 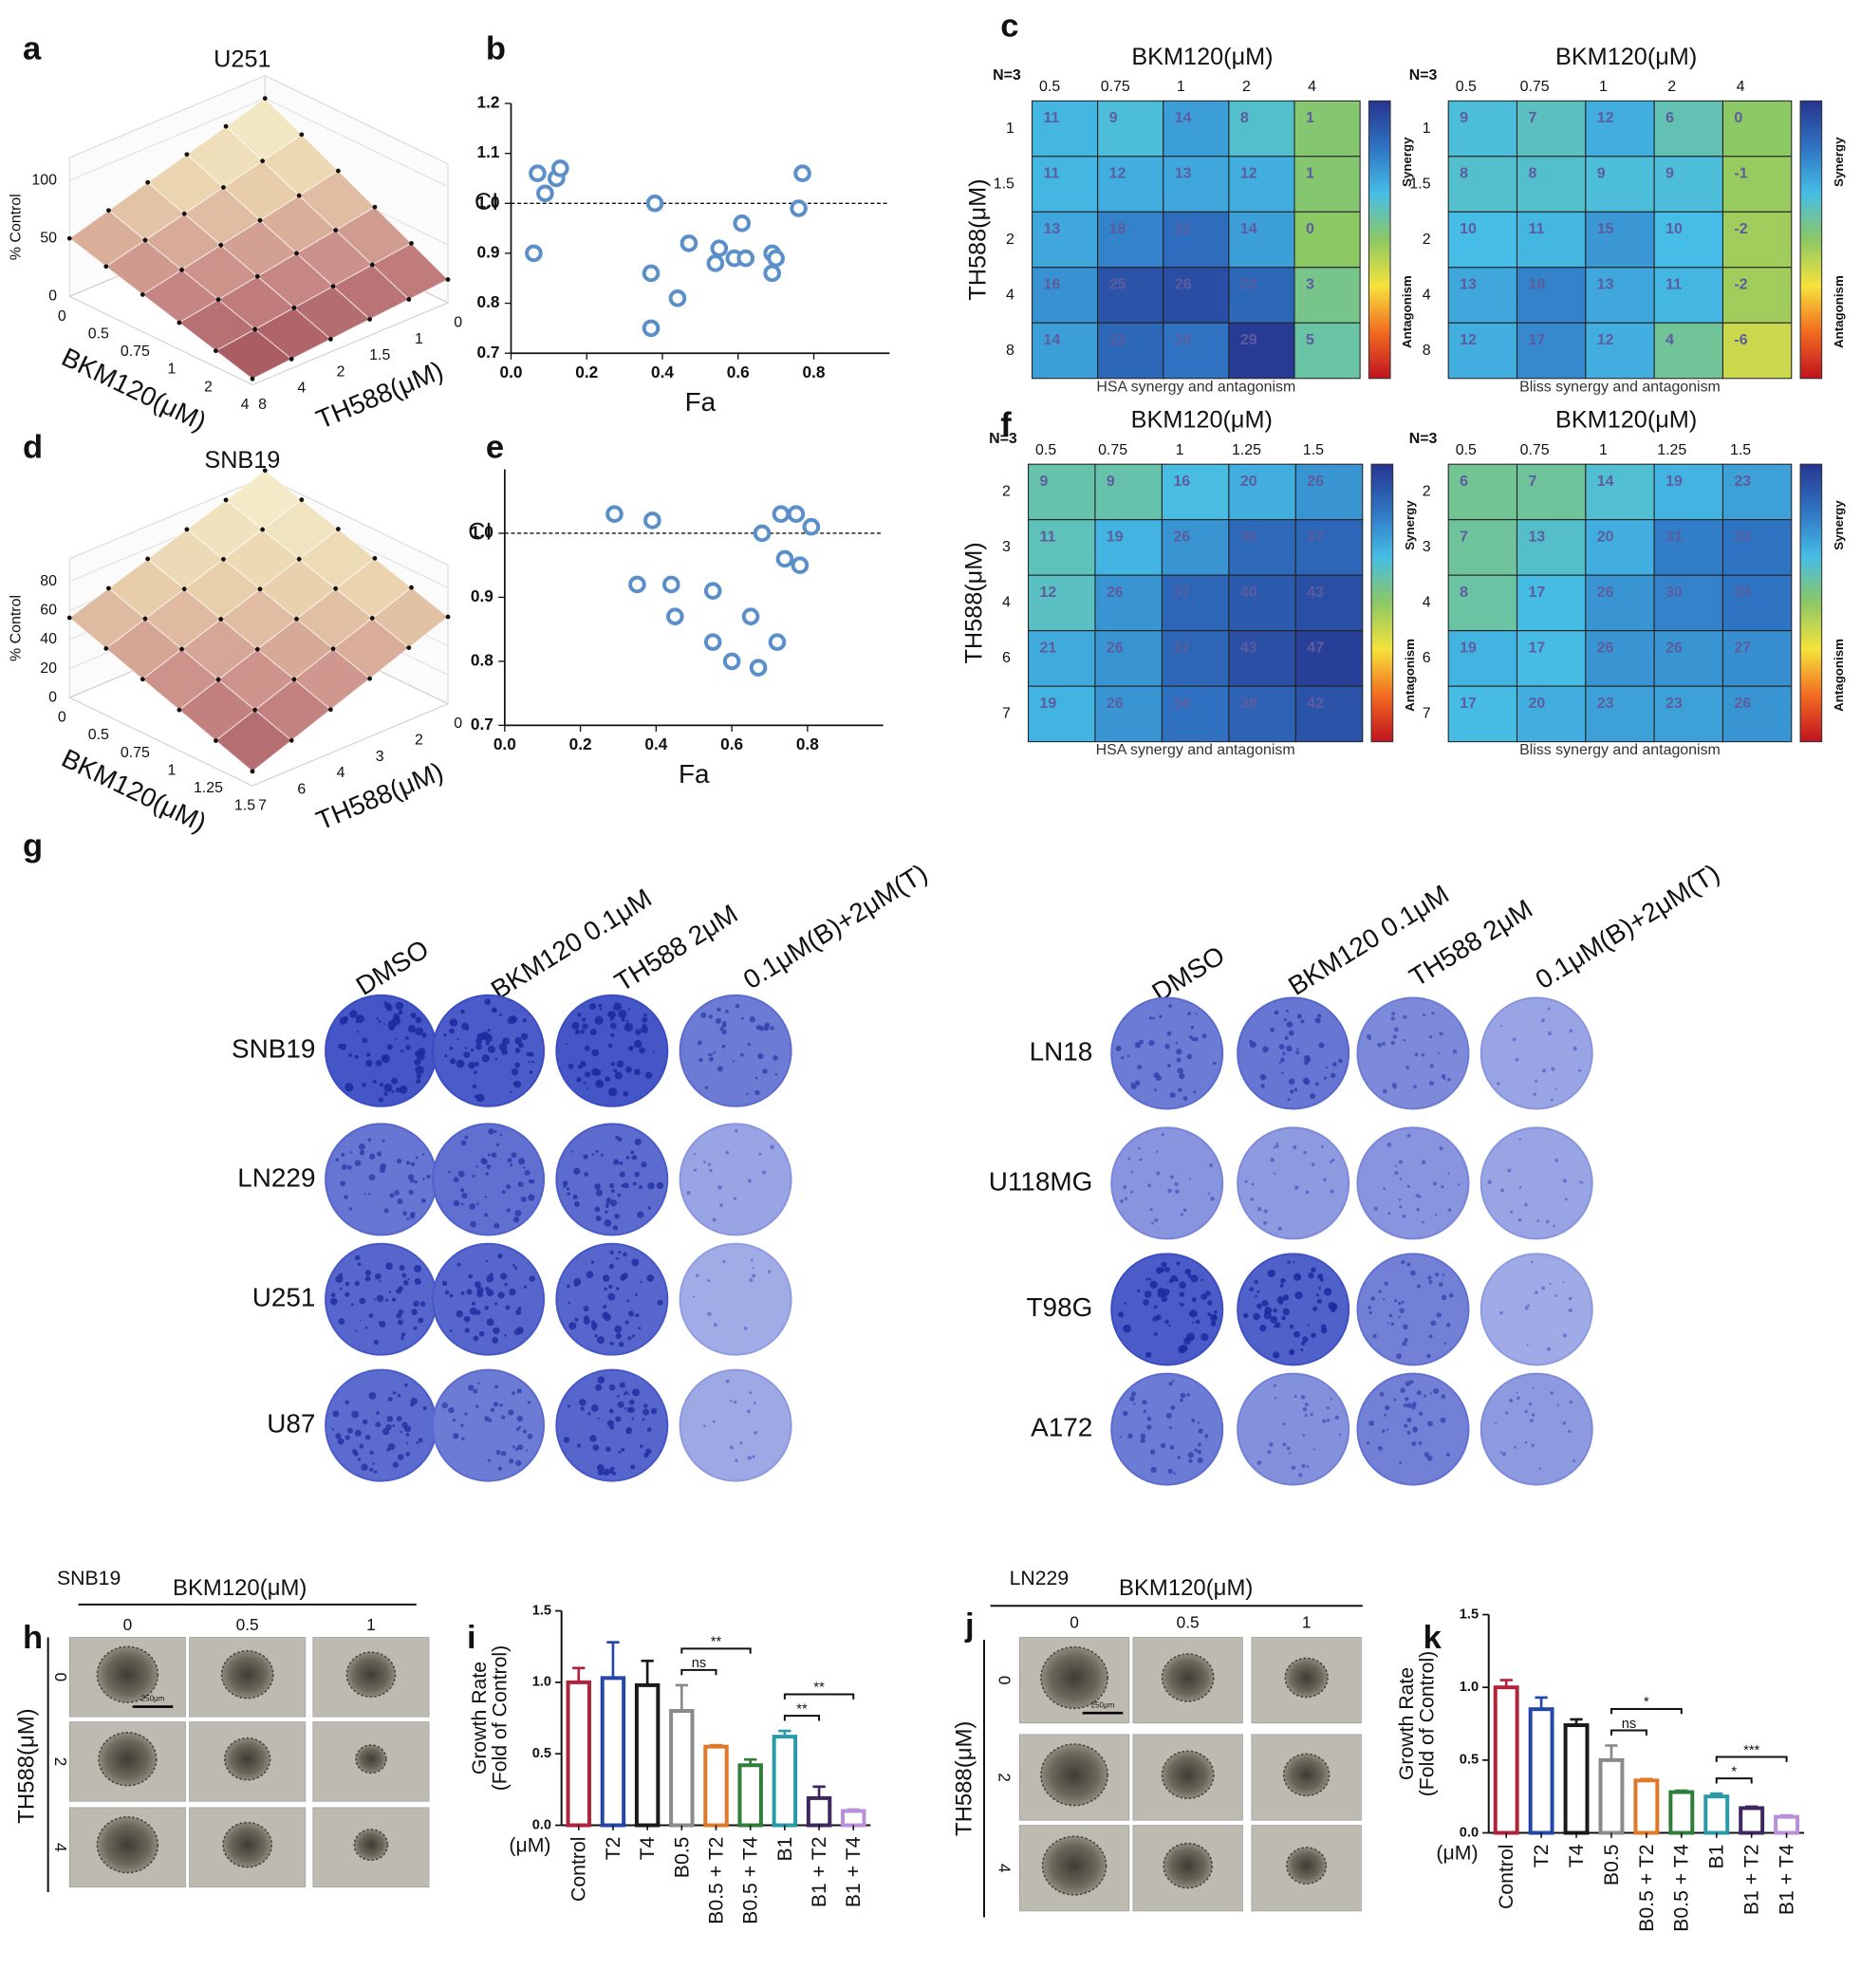 I want to click on x-tick-label: B0.5 + T2, so click(x=715, y=1879).